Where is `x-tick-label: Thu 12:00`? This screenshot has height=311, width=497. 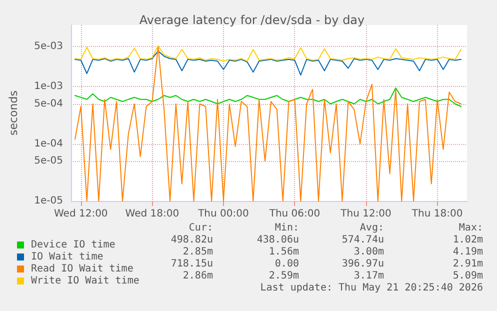
x-tick-label: Thu 12:00 is located at coordinates (366, 214).